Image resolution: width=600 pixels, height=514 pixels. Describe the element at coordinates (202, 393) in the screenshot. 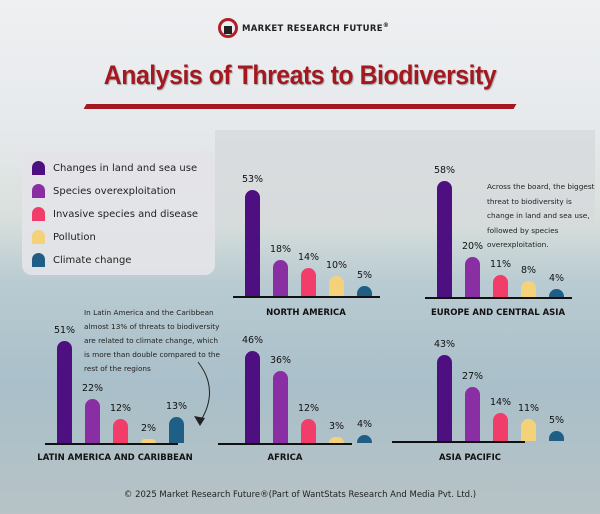

I see `arrow-icon` at that location.